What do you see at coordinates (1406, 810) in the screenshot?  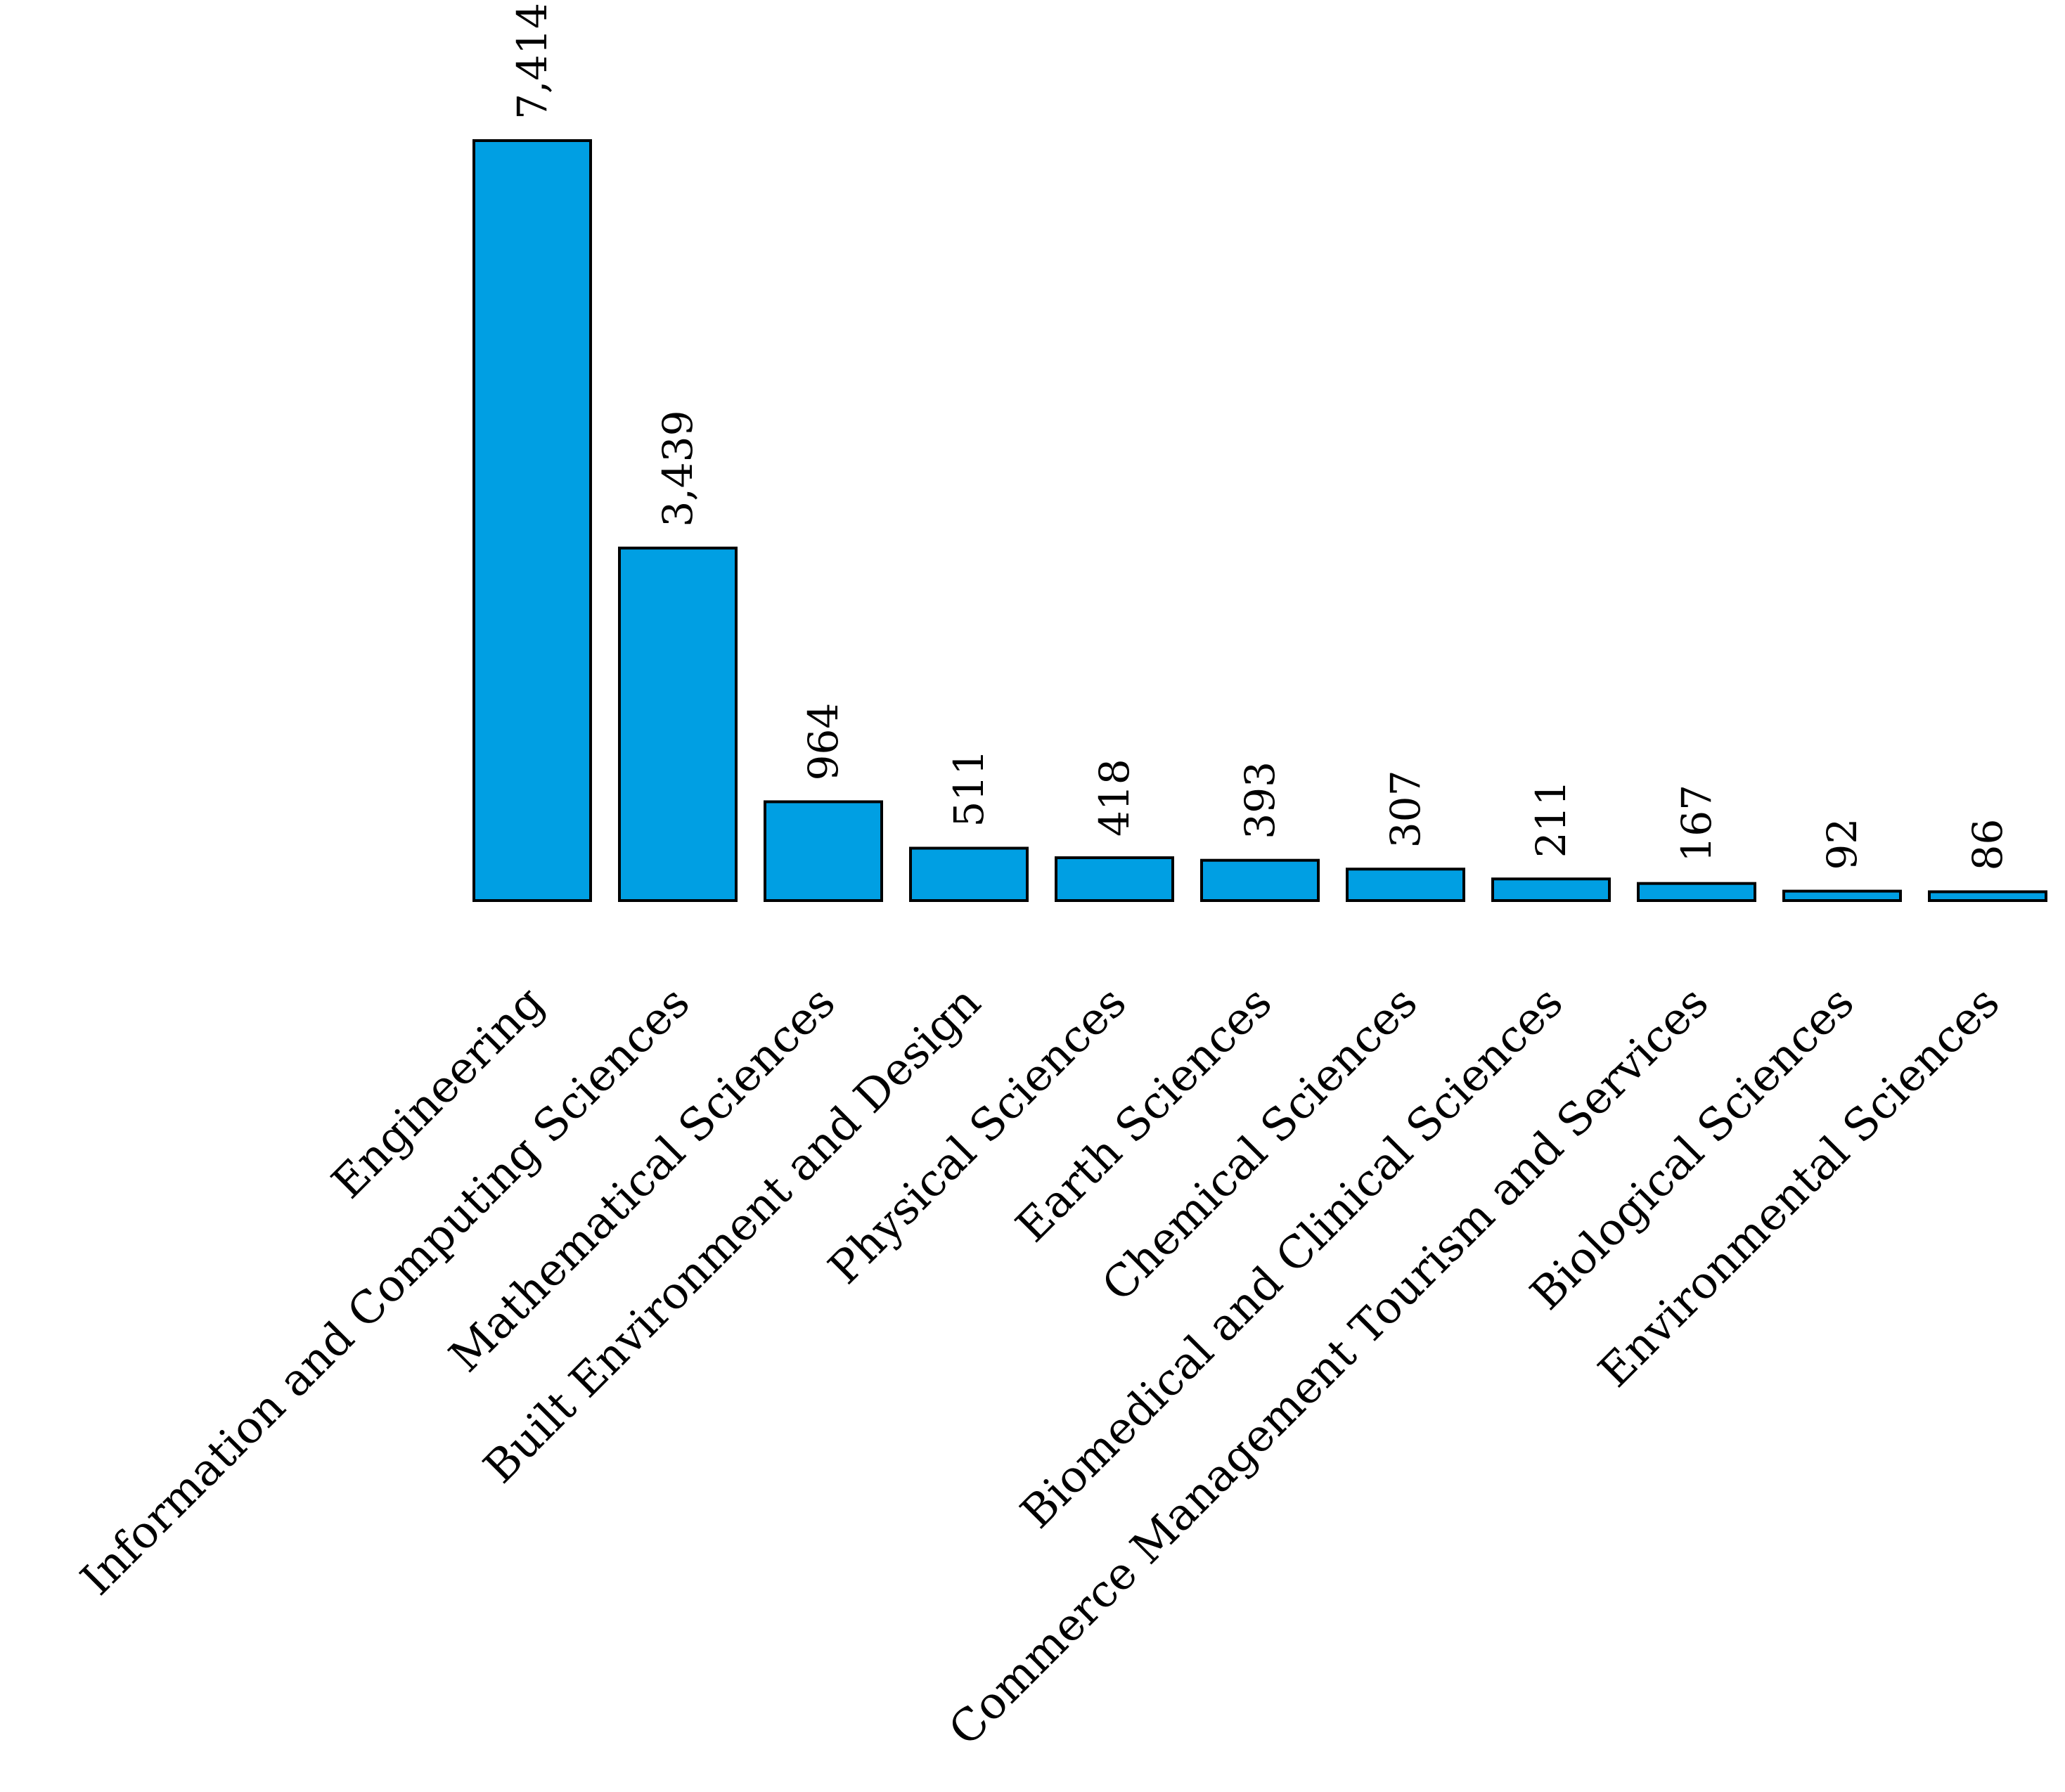 I see `value-label-7: 307` at bounding box center [1406, 810].